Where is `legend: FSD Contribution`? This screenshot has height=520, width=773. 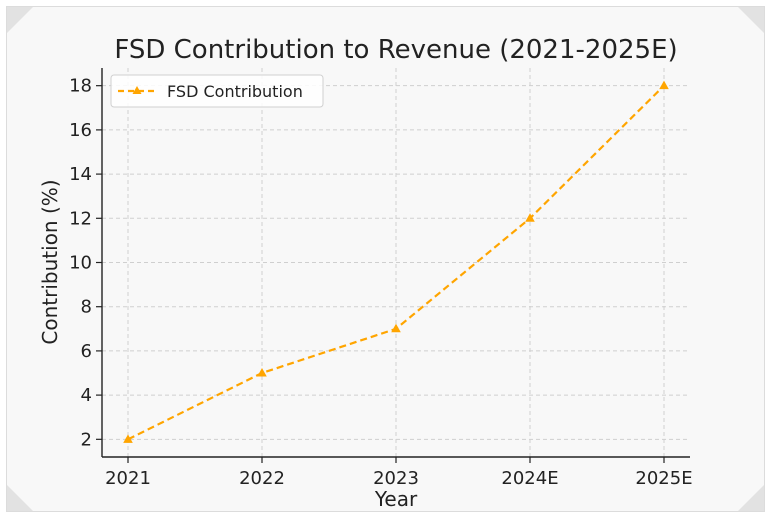
legend: FSD Contribution is located at coordinates (217, 91).